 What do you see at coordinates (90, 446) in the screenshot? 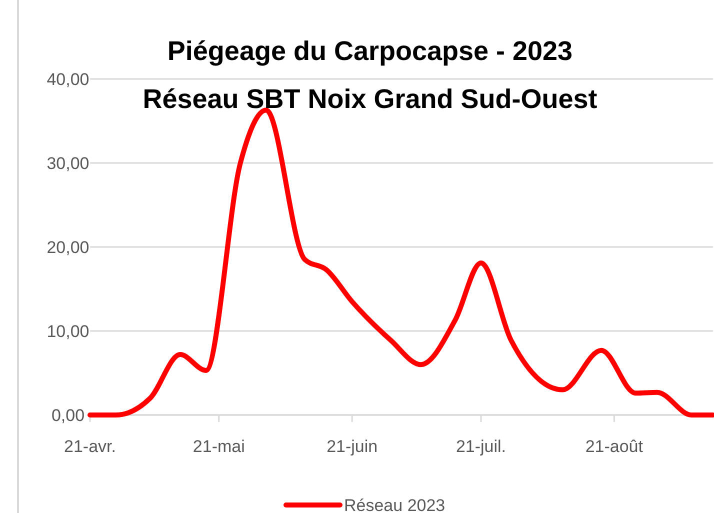
I see `x-tick-label: 21-avr.` at bounding box center [90, 446].